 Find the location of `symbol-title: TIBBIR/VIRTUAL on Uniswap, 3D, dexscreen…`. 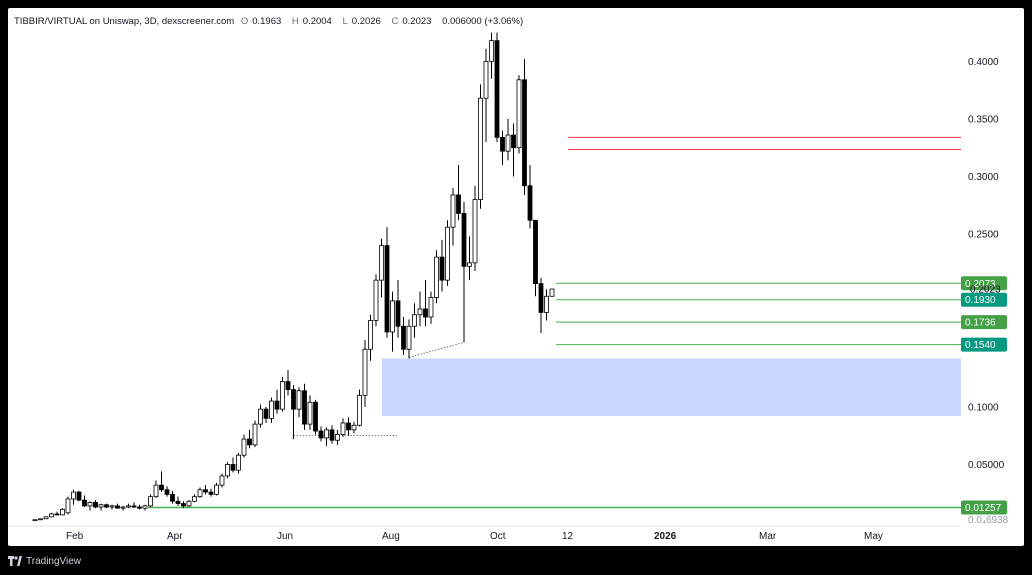

symbol-title: TIBBIR/VIRTUAL on Uniswap, 3D, dexscreen… is located at coordinates (124, 21).